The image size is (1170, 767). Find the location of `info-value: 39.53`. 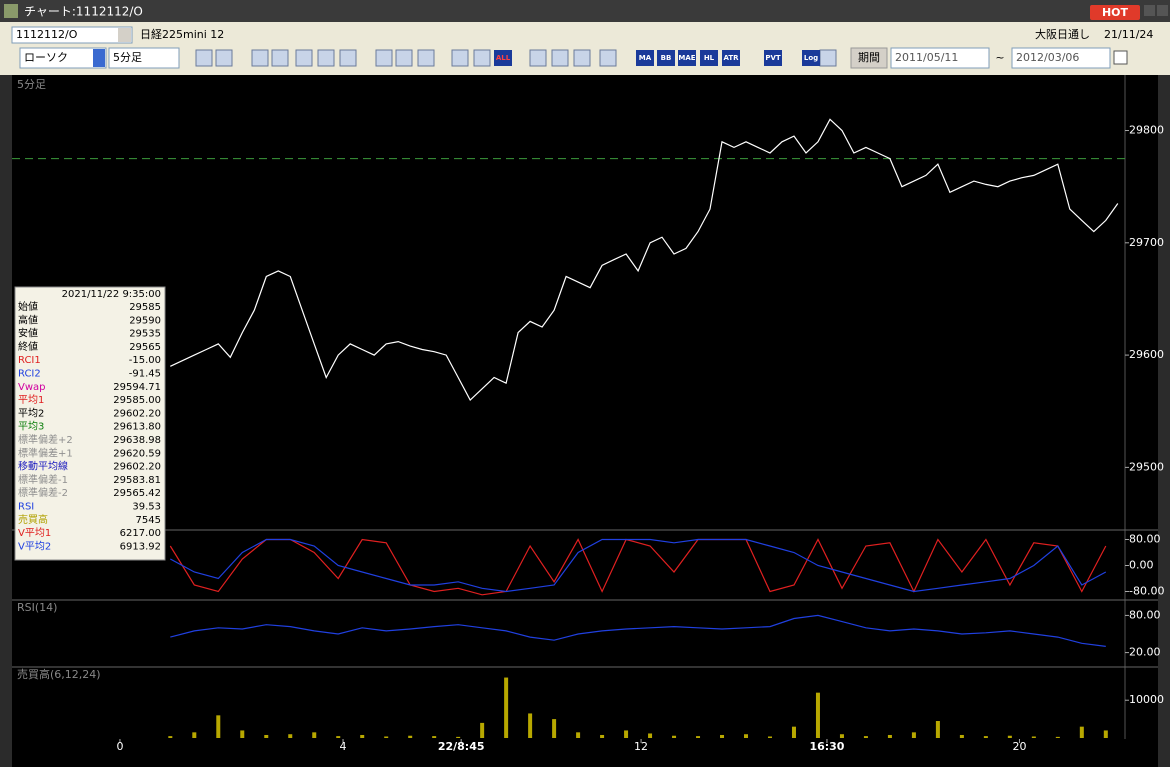

info-value: 39.53 is located at coordinates (146, 507).